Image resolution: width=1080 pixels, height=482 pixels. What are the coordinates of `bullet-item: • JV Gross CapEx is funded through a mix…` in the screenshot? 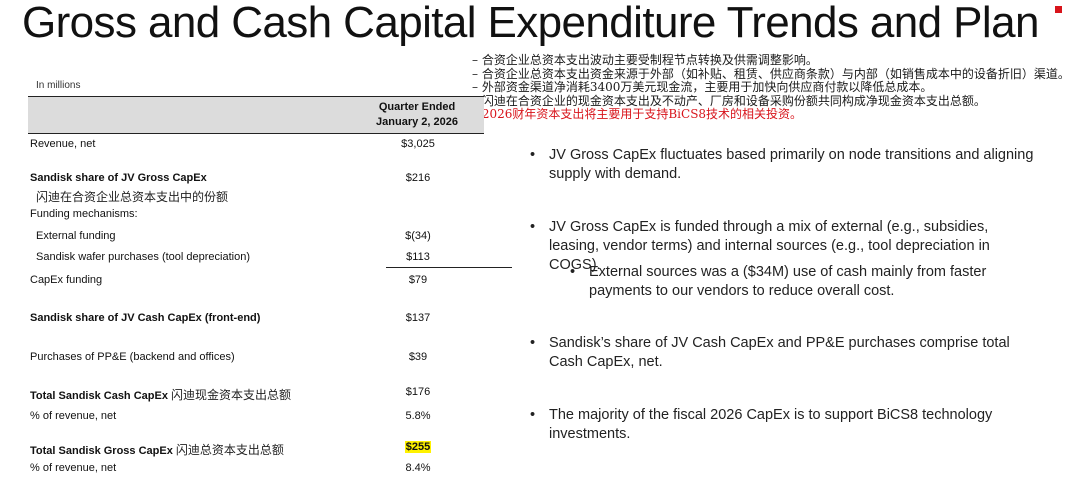 It's located at (785, 246).